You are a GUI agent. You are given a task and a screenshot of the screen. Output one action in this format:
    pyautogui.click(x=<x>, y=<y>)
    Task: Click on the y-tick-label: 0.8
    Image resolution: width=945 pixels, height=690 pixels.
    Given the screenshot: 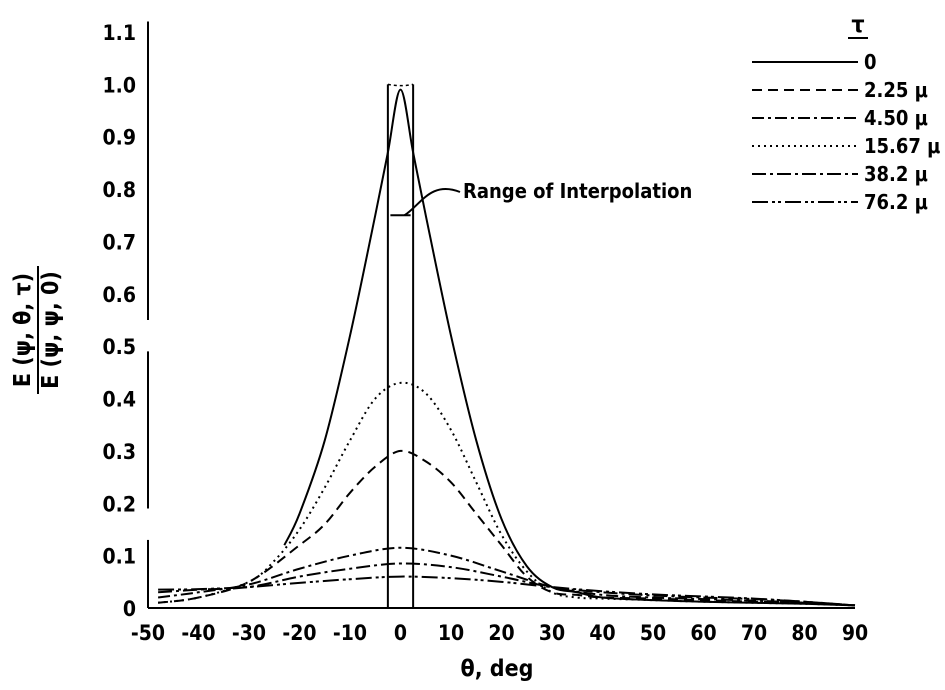 What is the action you would take?
    pyautogui.click(x=119, y=190)
    